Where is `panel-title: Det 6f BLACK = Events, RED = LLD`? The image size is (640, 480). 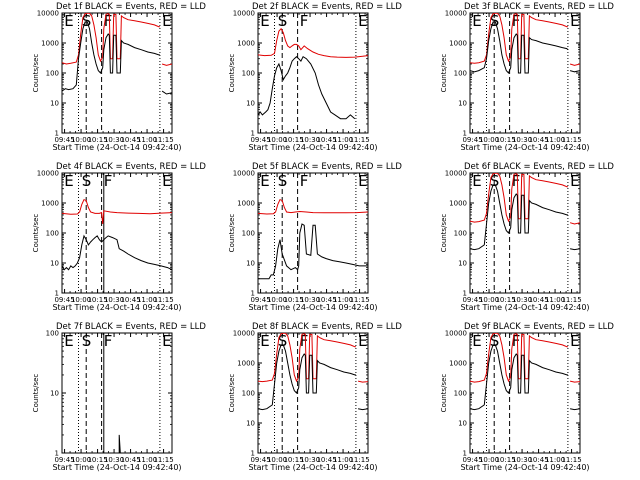 panel-title: Det 6f BLACK = Events, RED = LLD is located at coordinates (539, 167).